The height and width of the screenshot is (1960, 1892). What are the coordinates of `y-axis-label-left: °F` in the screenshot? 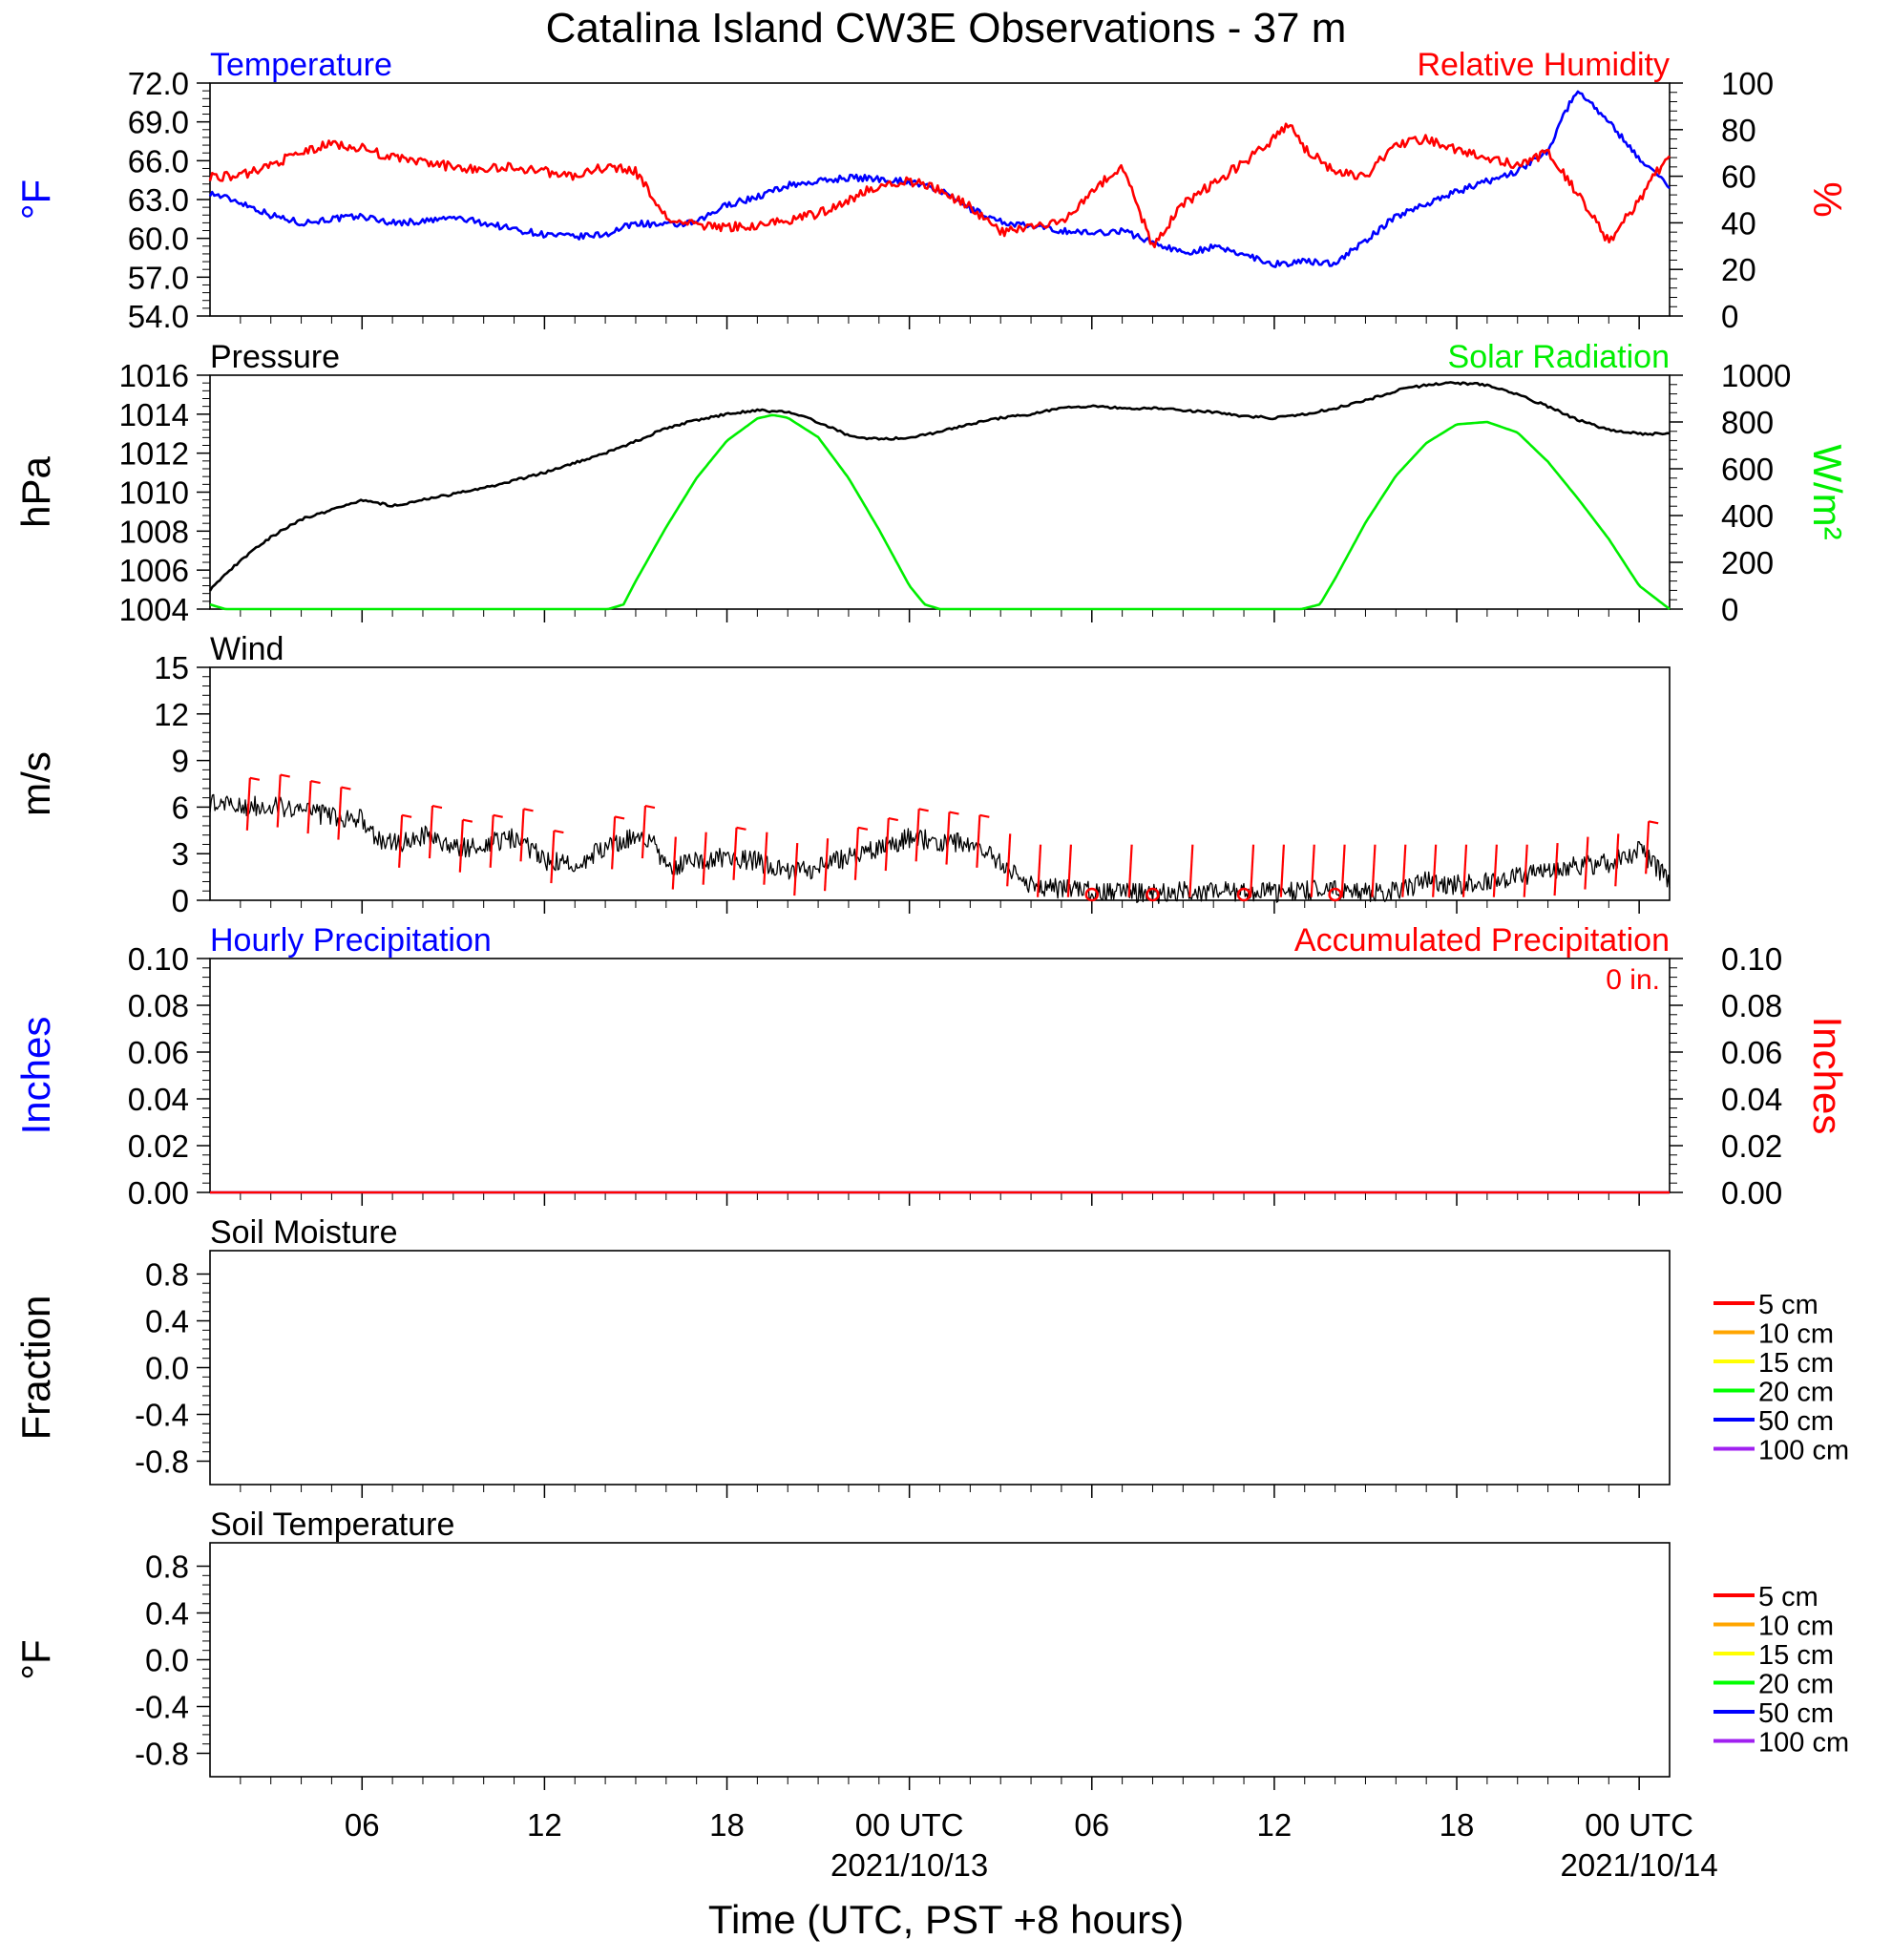 It's located at (35, 199).